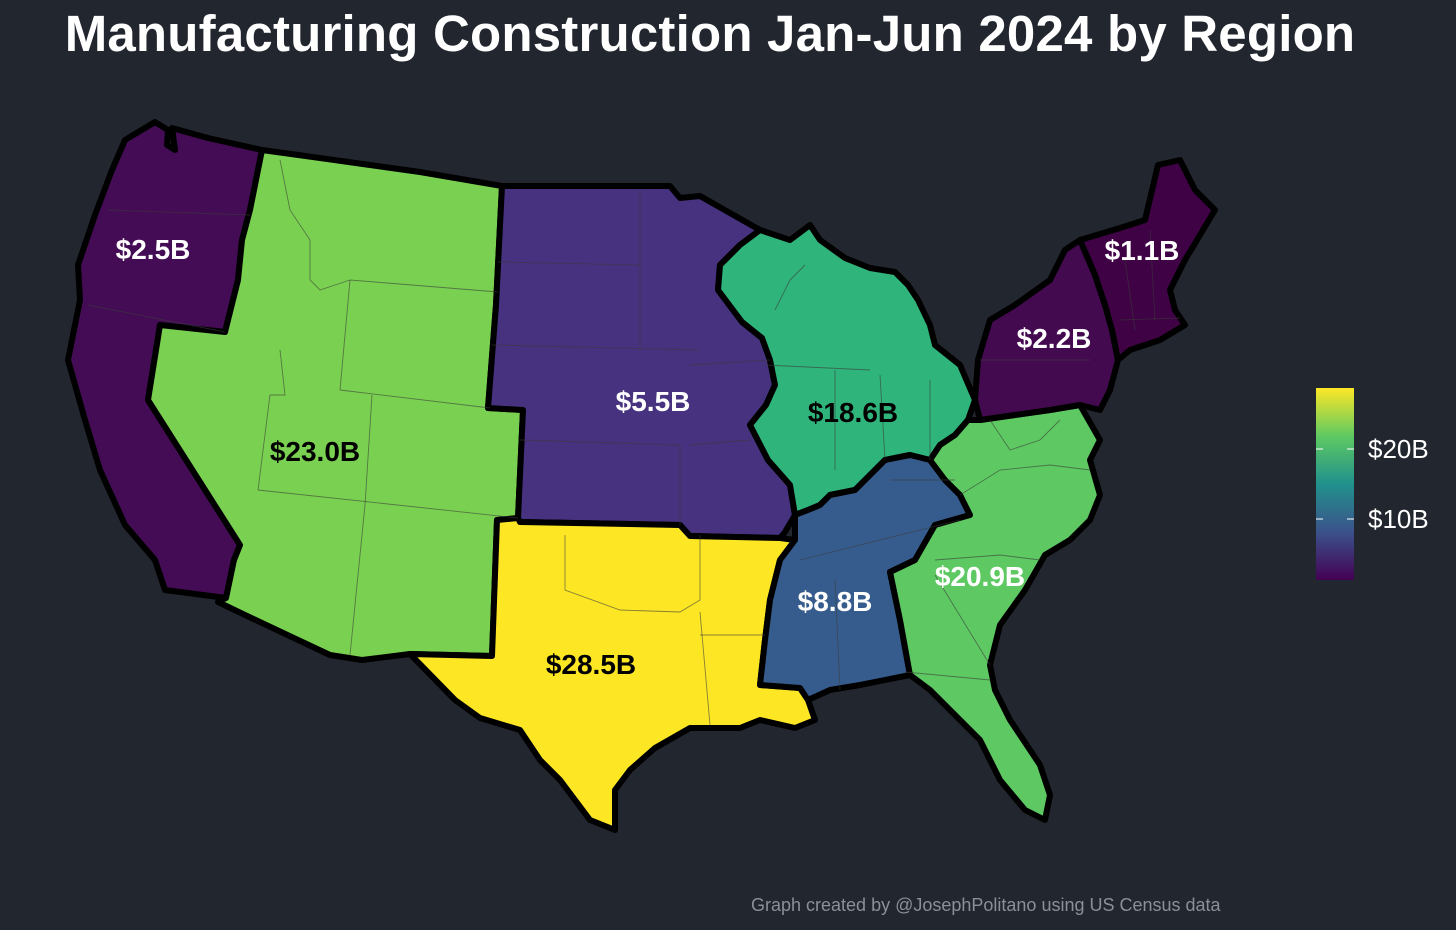 Image resolution: width=1456 pixels, height=930 pixels. What do you see at coordinates (653, 401) in the screenshot?
I see `region-label-west-north-central: $5.5B` at bounding box center [653, 401].